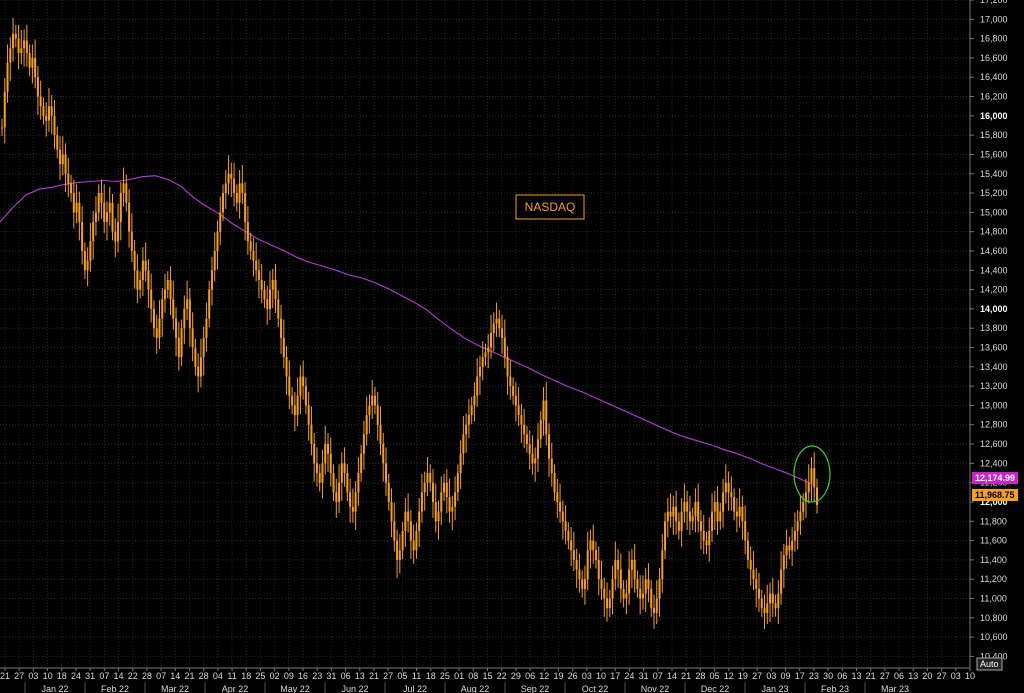  What do you see at coordinates (502, 676) in the screenshot?
I see `x-day-label: 22` at bounding box center [502, 676].